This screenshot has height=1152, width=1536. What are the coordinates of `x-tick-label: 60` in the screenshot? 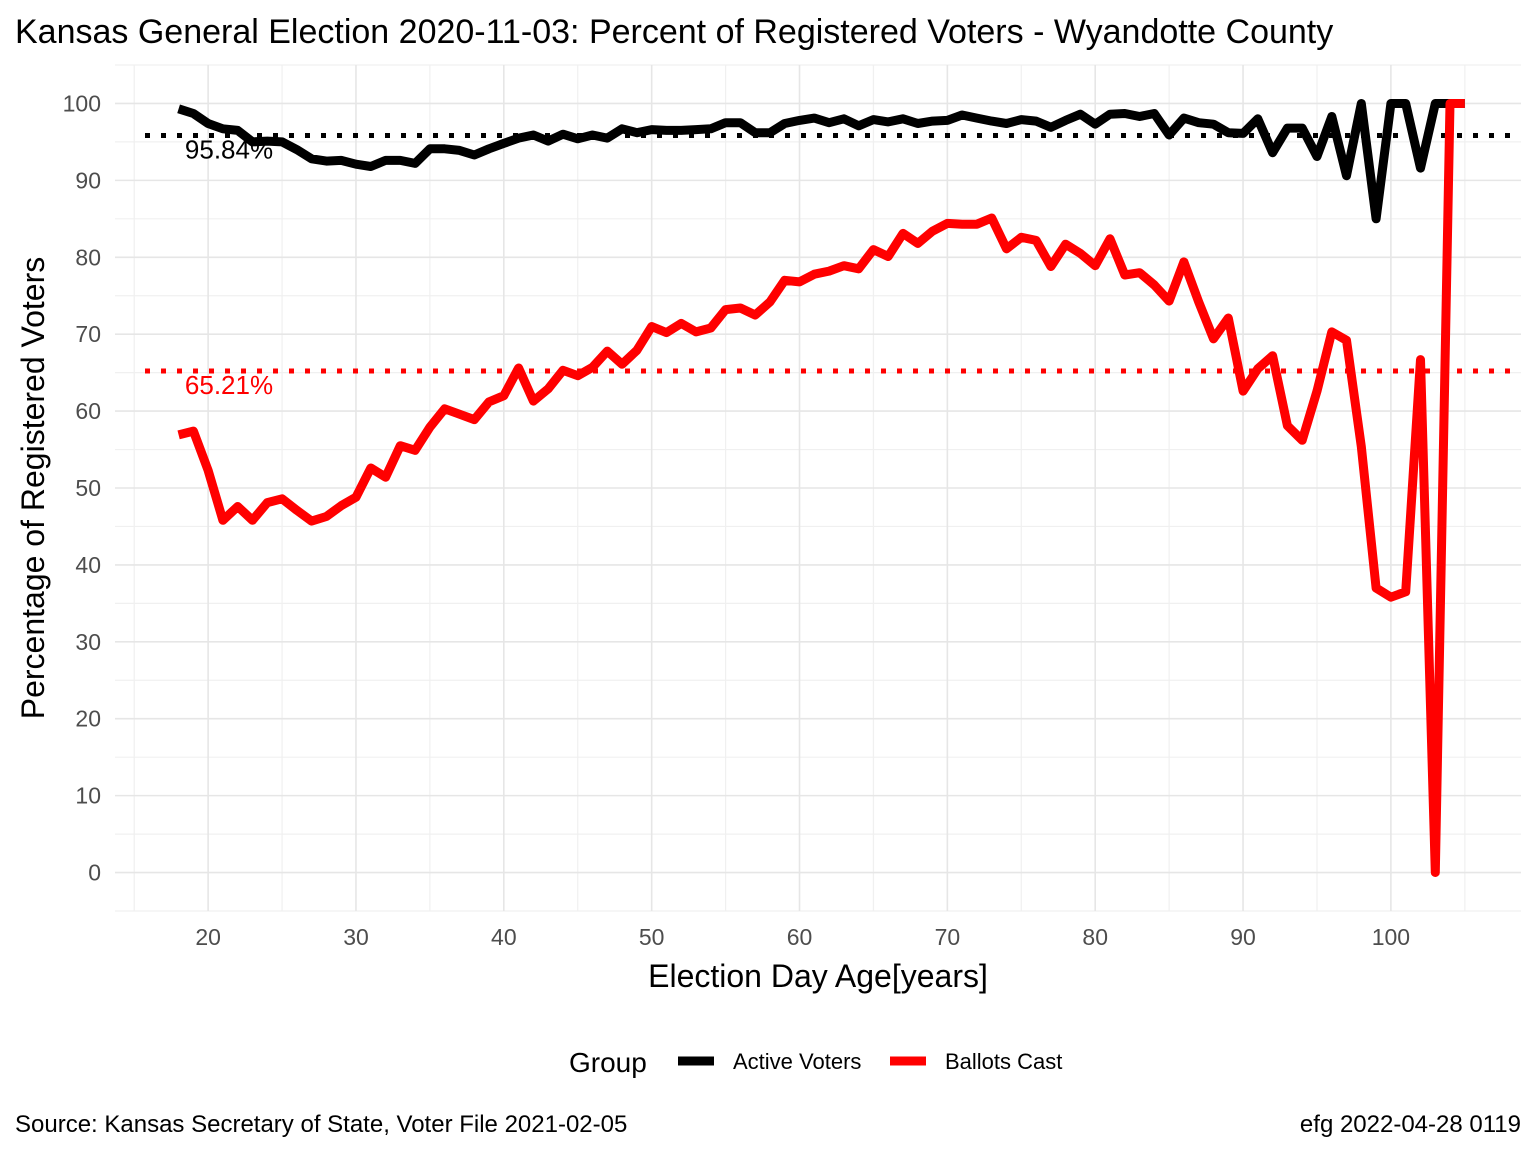 It's located at (800, 937).